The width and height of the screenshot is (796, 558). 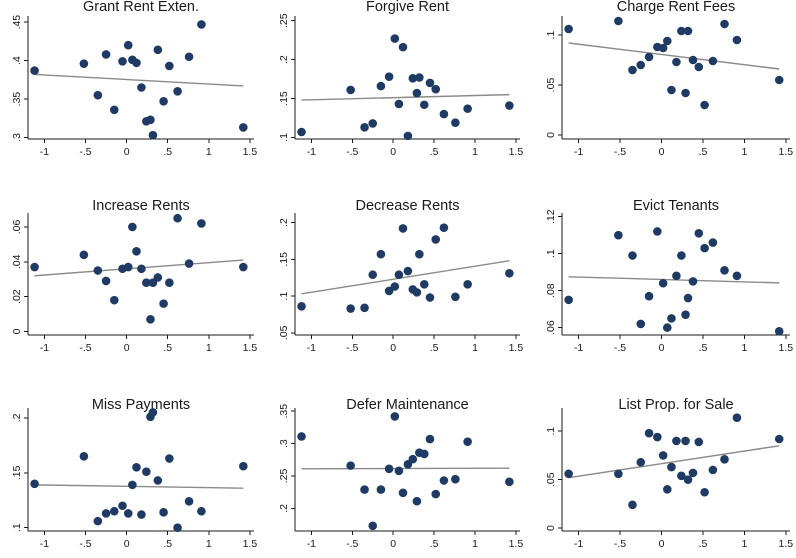 I want to click on panel-list-prop-for-sale: List Prop. for Sale 0 .05 .1 -1 -.5 0 .5 1 1.5, so click(x=669, y=473).